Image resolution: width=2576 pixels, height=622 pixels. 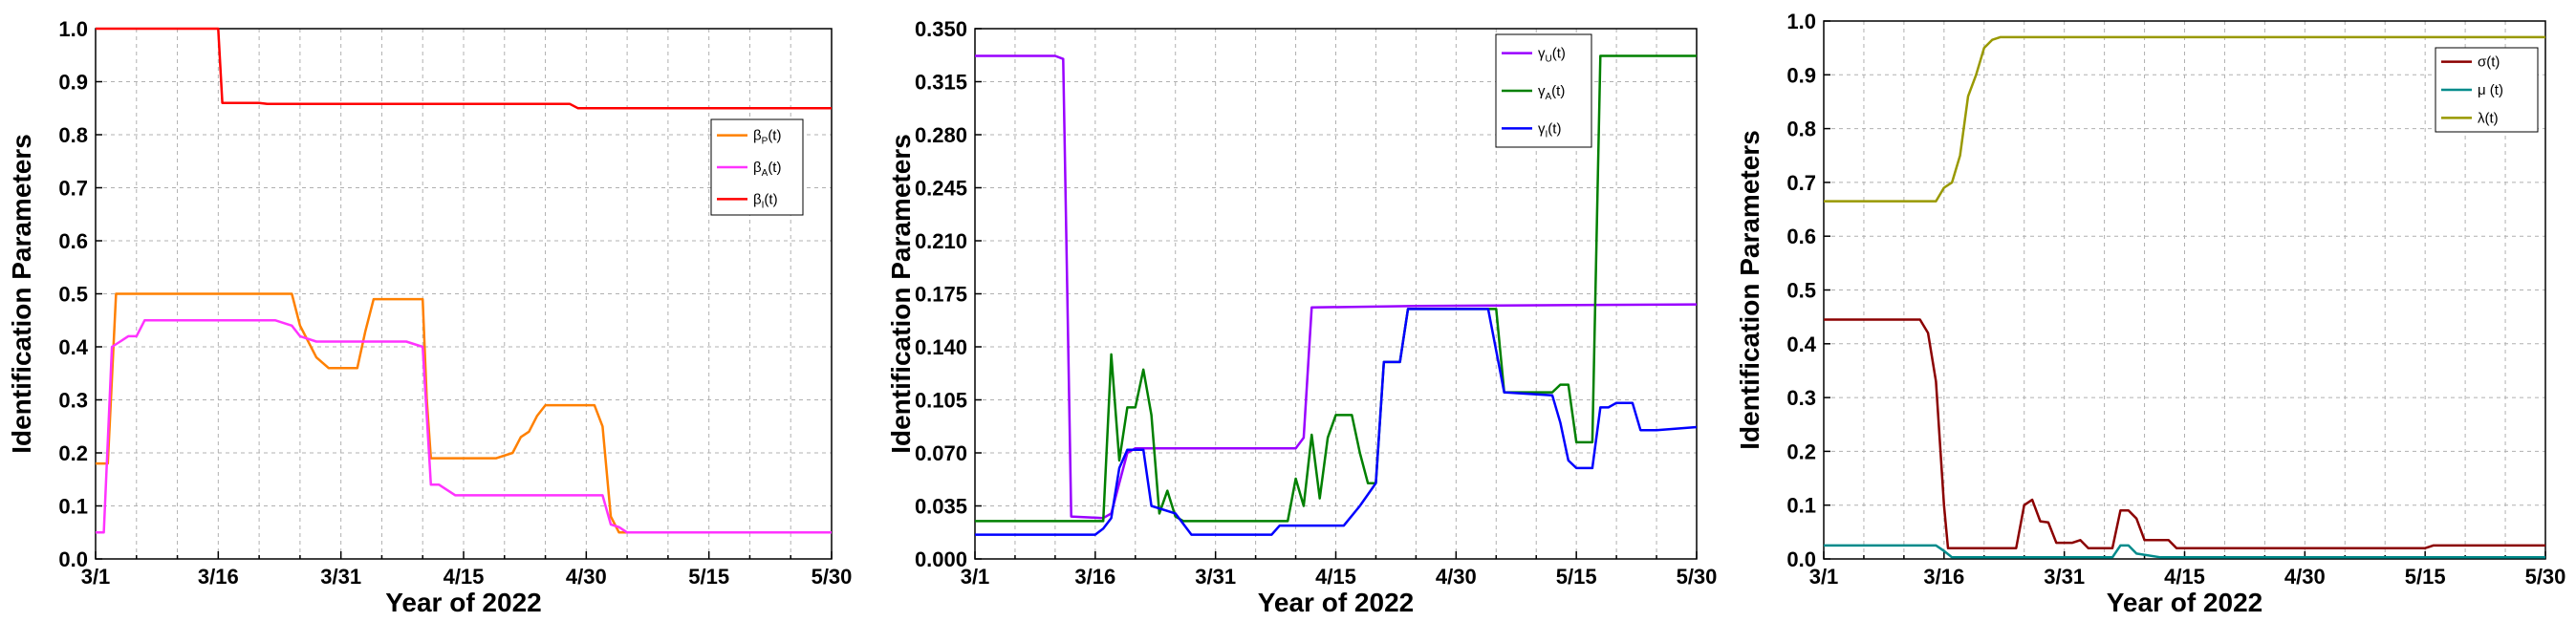 What do you see at coordinates (941, 453) in the screenshot?
I see `y-tick-label: 0.070` at bounding box center [941, 453].